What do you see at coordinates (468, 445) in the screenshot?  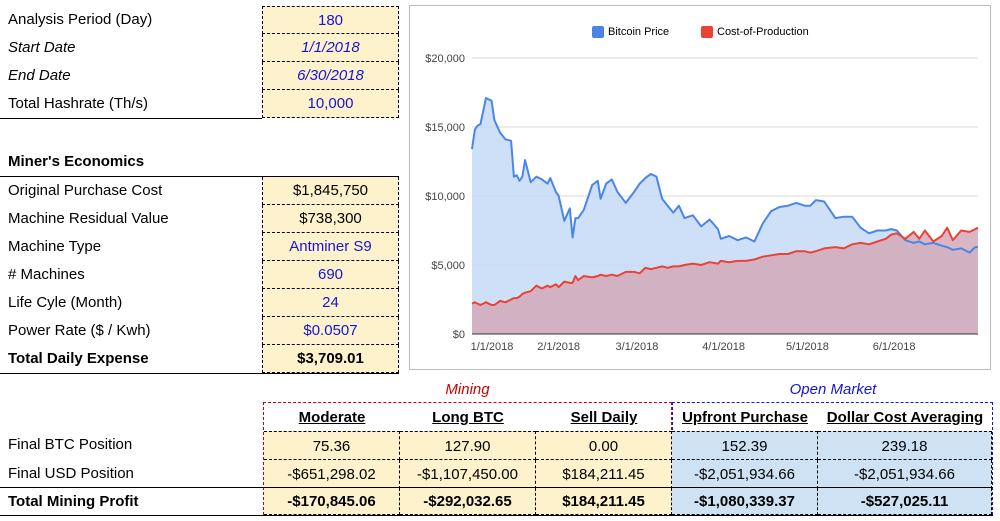 I see `table-cell: 127.90` at bounding box center [468, 445].